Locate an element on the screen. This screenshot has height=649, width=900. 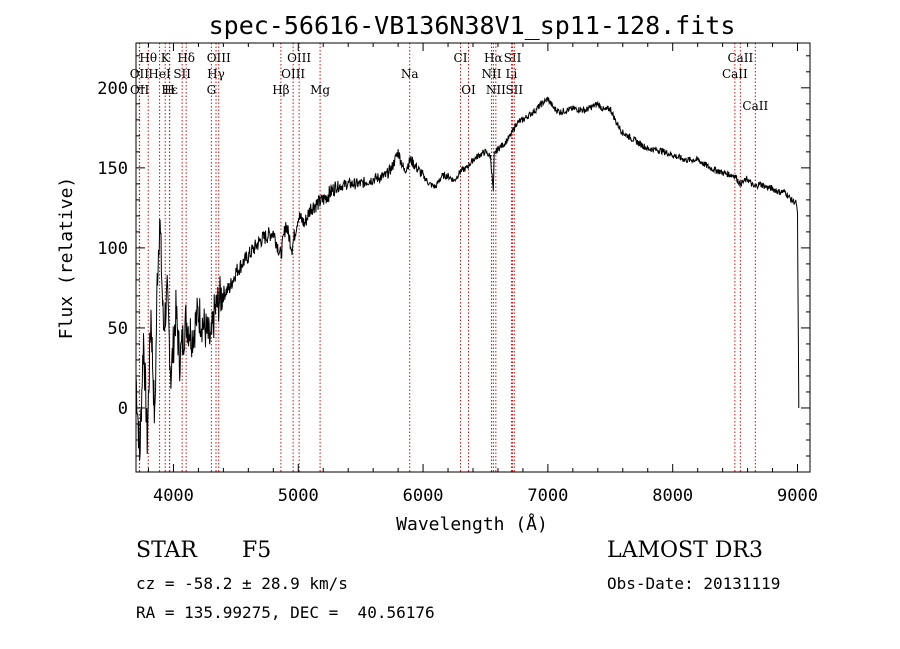
line-label: Hα is located at coordinates (493, 58).